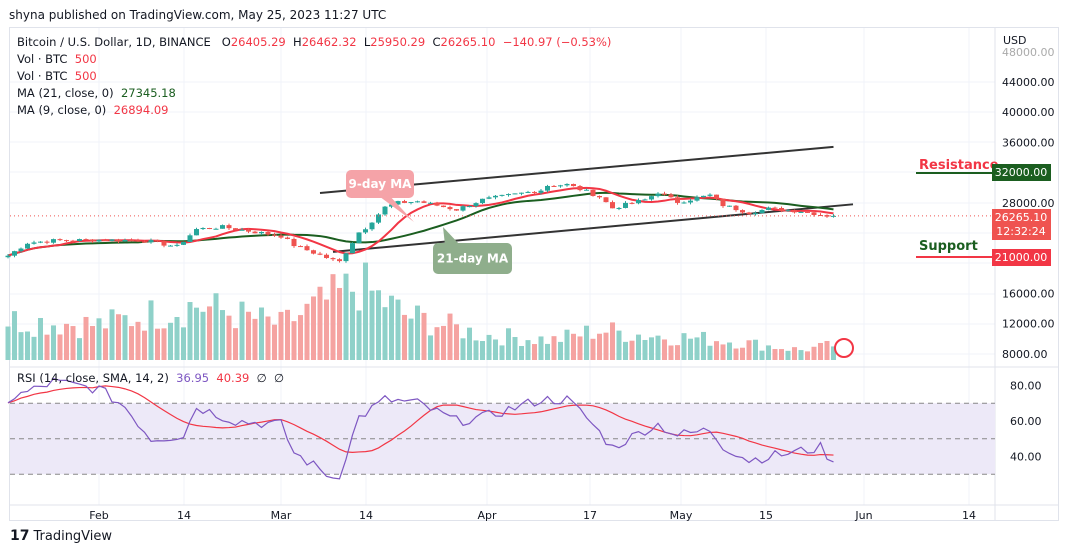 The image size is (1066, 554). Describe the element at coordinates (57, 76) in the screenshot. I see `legend-vol2: Vol · BTC 500` at that location.